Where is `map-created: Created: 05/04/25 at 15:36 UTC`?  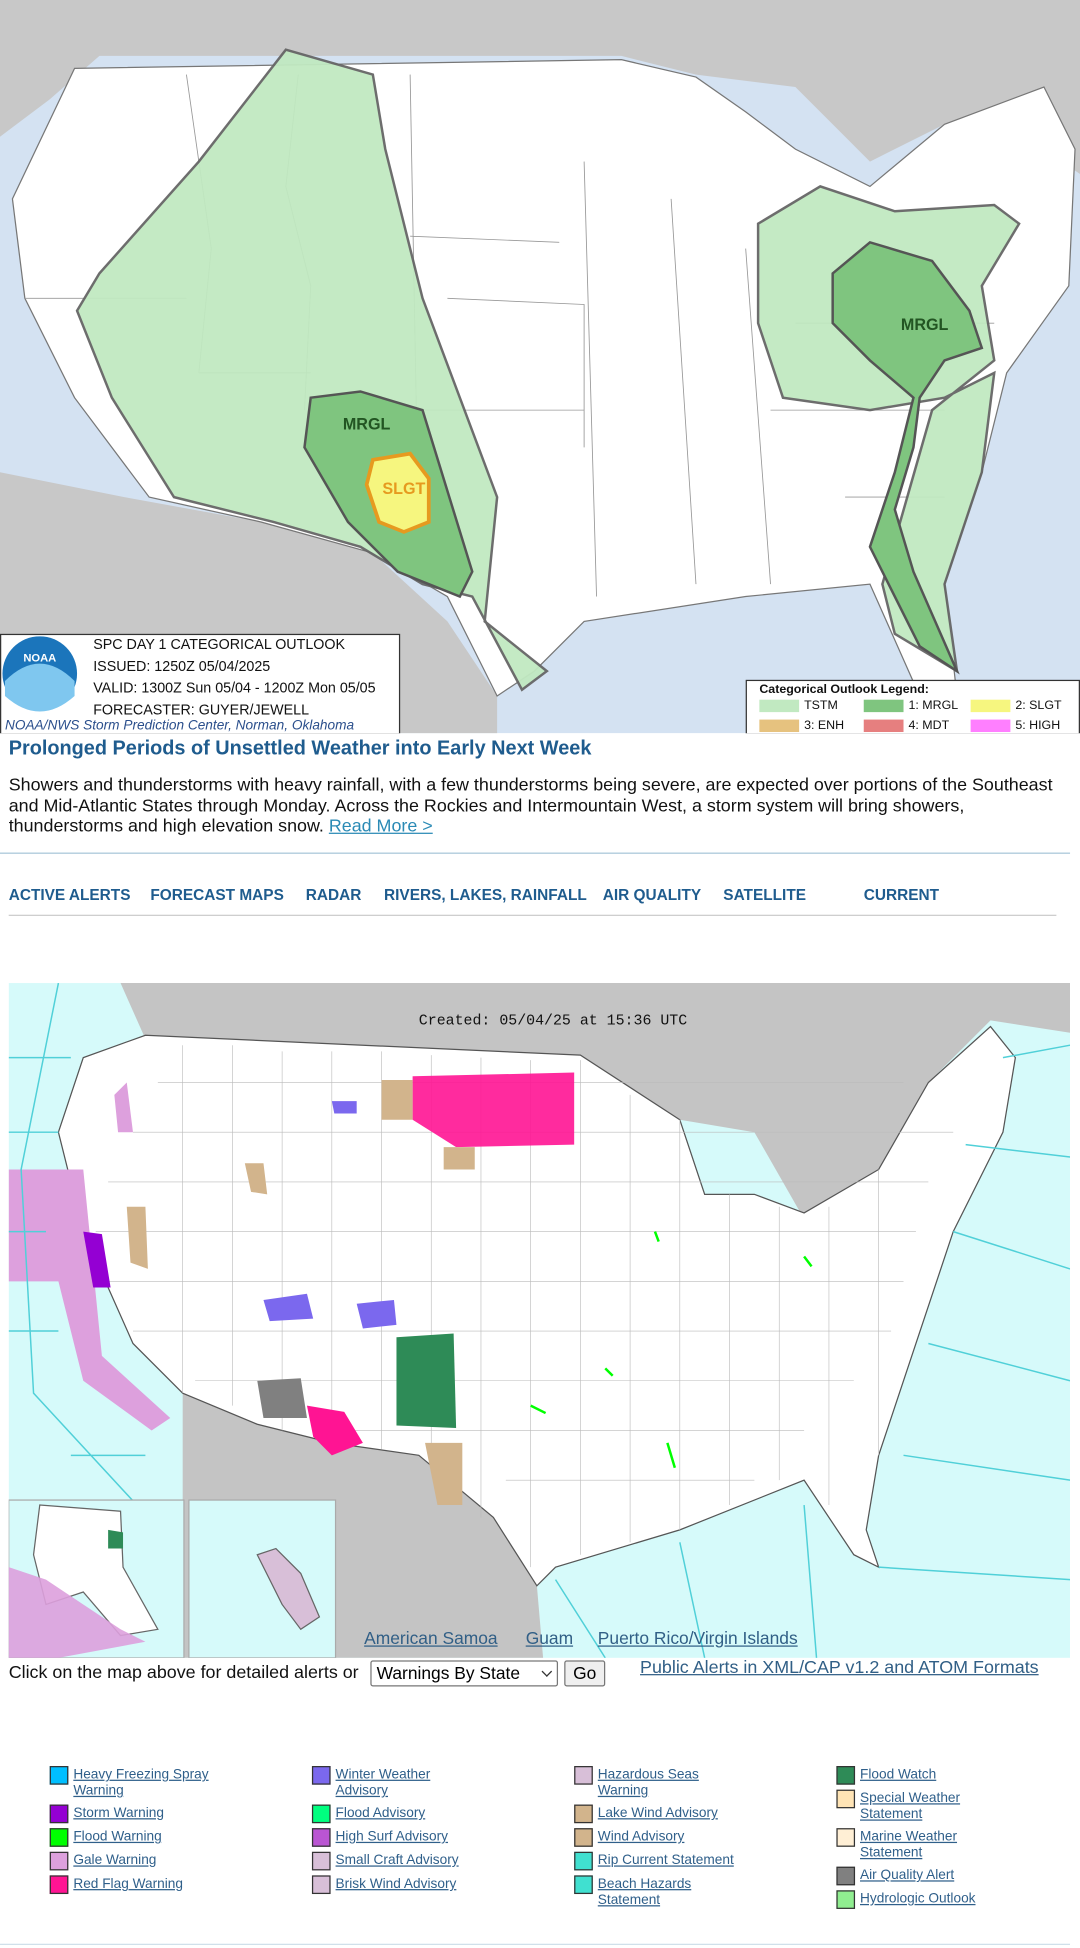 map-created: Created: 05/04/25 at 15:36 UTC is located at coordinates (553, 1021).